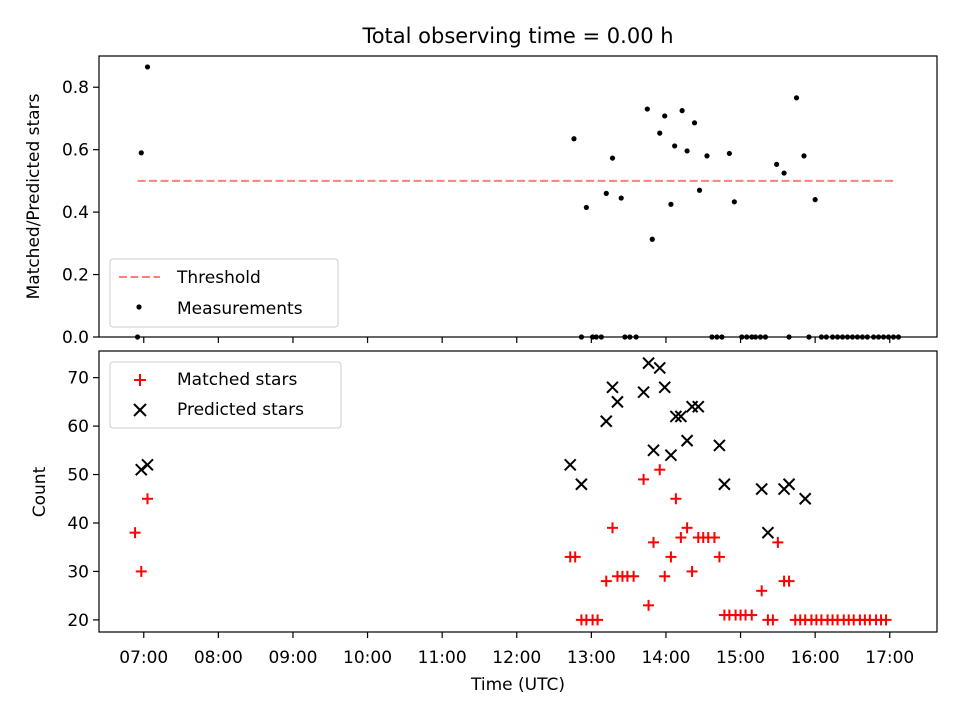 The width and height of the screenshot is (960, 724). I want to click on legend-measurements-label: Measurements, so click(240, 309).